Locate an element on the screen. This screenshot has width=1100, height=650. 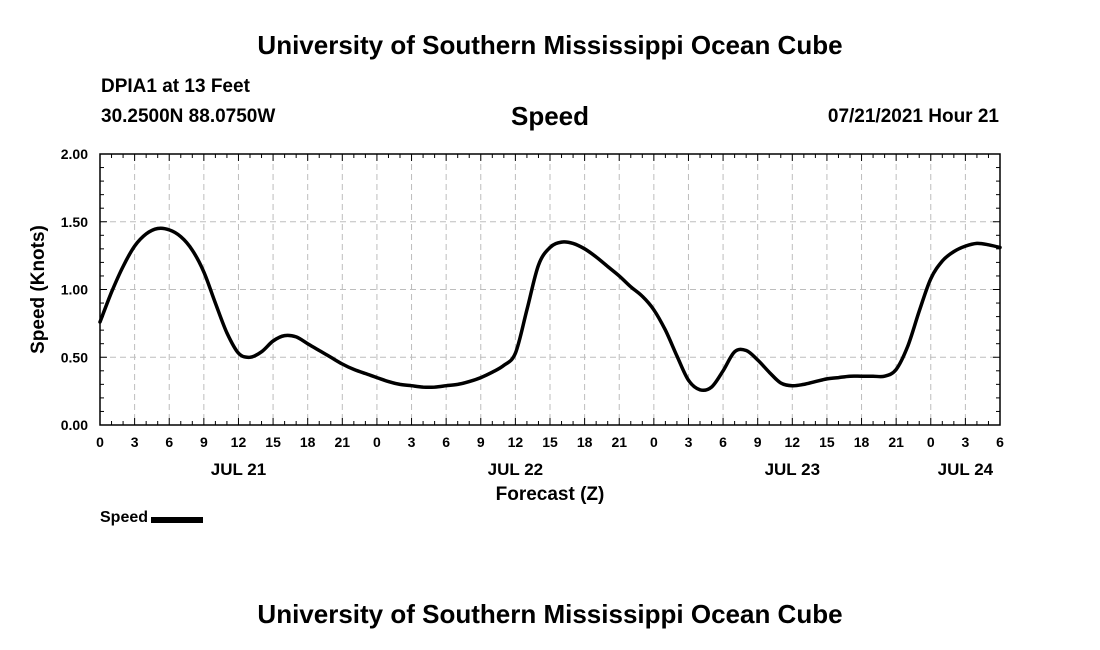
date-label: JUL 23 is located at coordinates (792, 469).